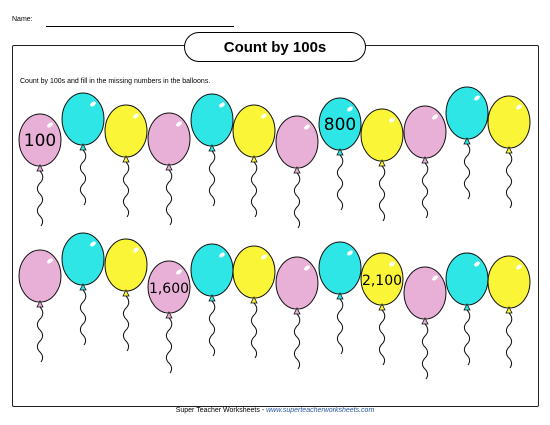 The image size is (550, 425). I want to click on balloon-2-4: 1,600, so click(169, 317).